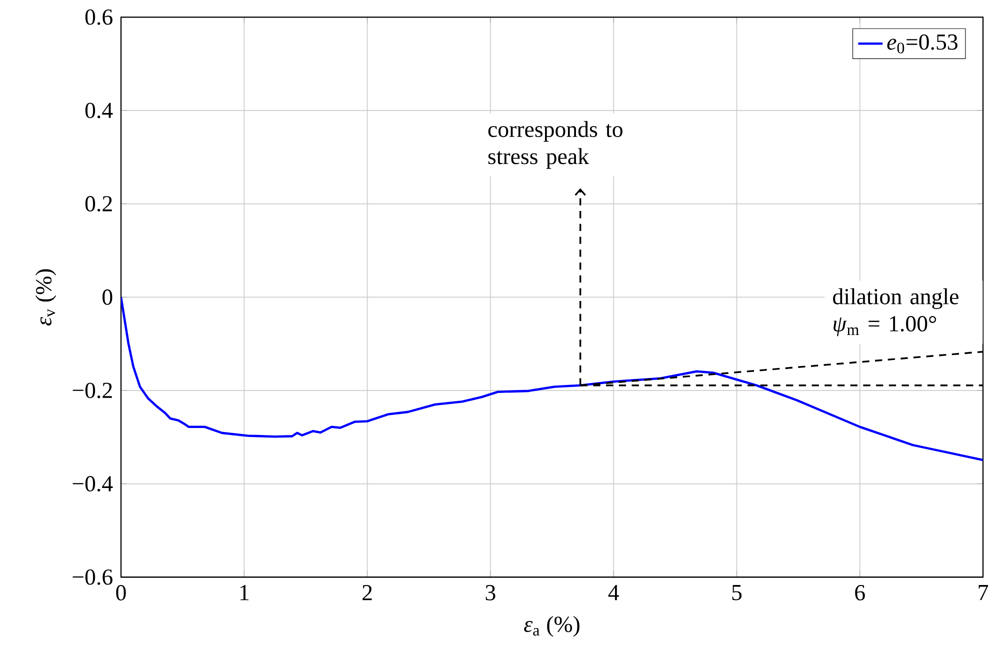 The height and width of the screenshot is (660, 998). What do you see at coordinates (613, 592) in the screenshot?
I see `x-tick-label: 4` at bounding box center [613, 592].